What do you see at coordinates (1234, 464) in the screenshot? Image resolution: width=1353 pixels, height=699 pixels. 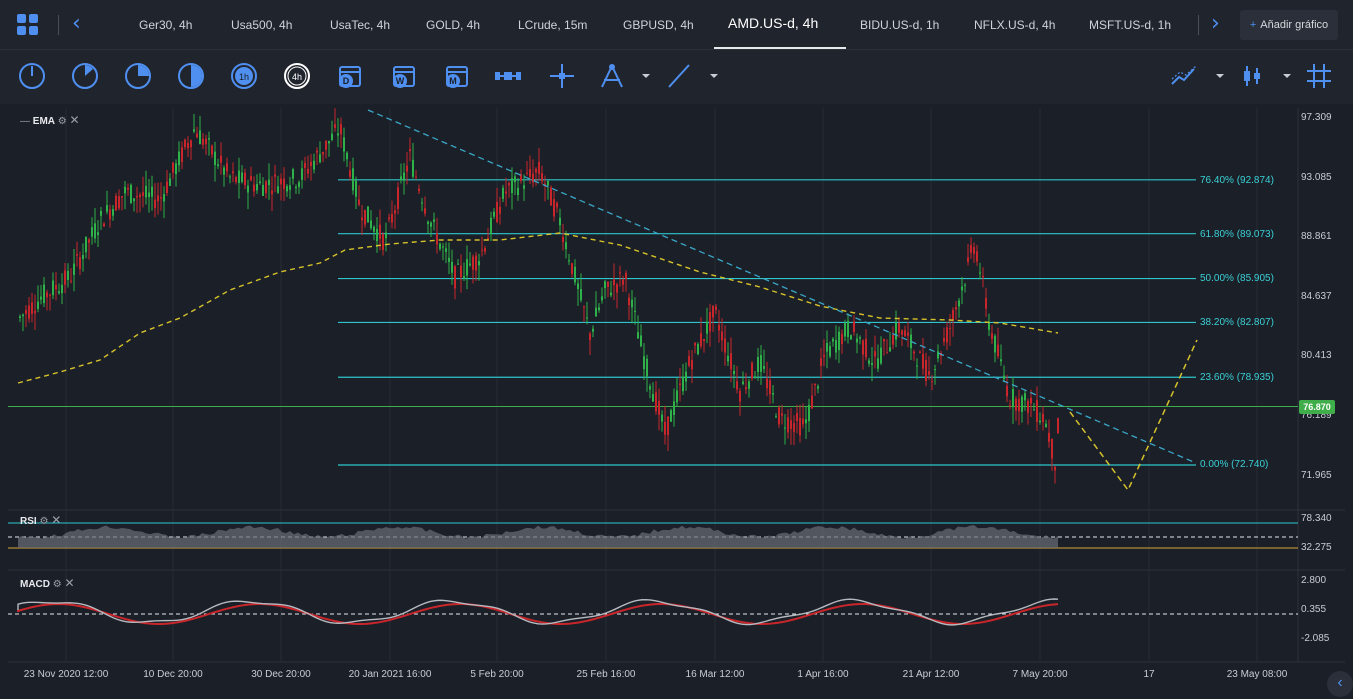 I see `fib-level-label: 0.00% (72.740)` at bounding box center [1234, 464].